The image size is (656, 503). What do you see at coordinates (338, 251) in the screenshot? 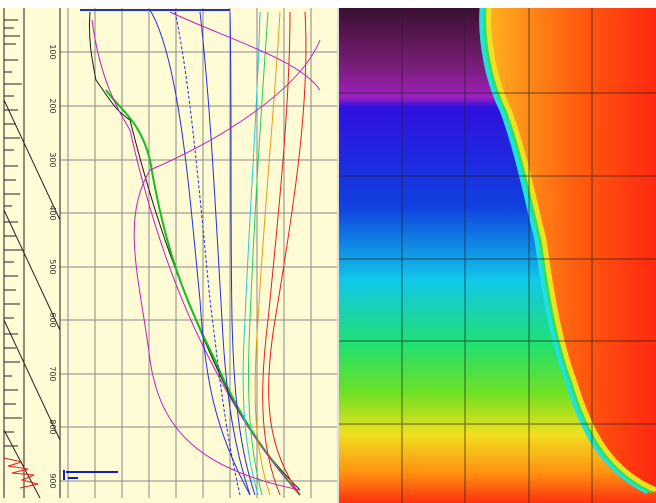
I see `divider` at bounding box center [338, 251].